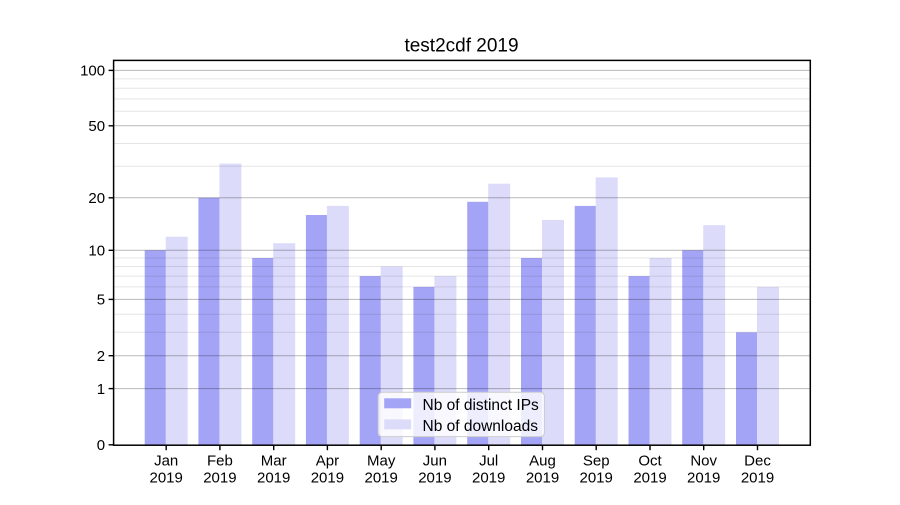 This screenshot has width=900, height=505. Describe the element at coordinates (488, 461) in the screenshot. I see `svg-text: Jul` at that location.